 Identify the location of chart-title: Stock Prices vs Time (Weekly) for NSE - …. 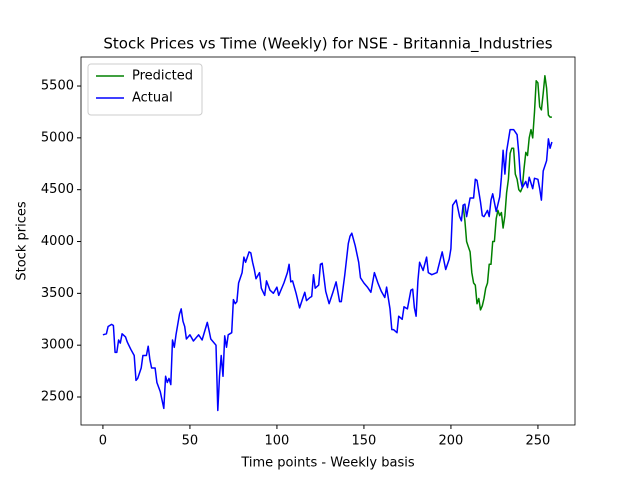
(327, 44).